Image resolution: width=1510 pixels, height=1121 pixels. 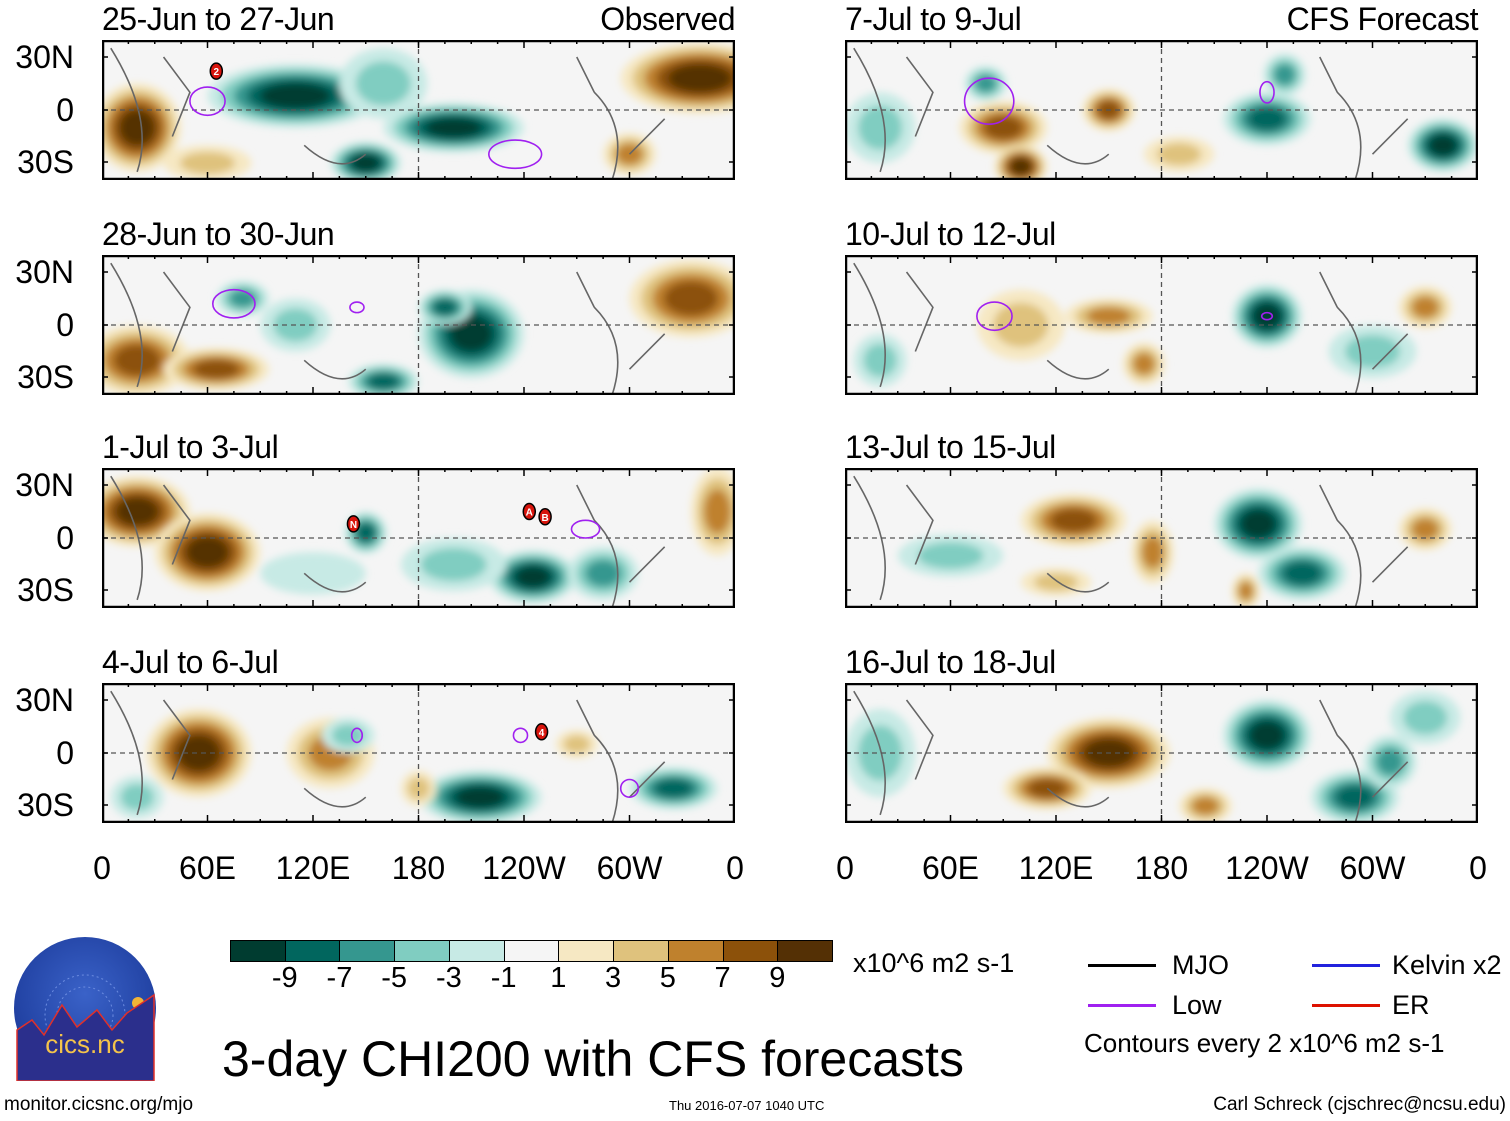 I want to click on legend-label-kelvin: Kelvin x2, so click(x=1447, y=965).